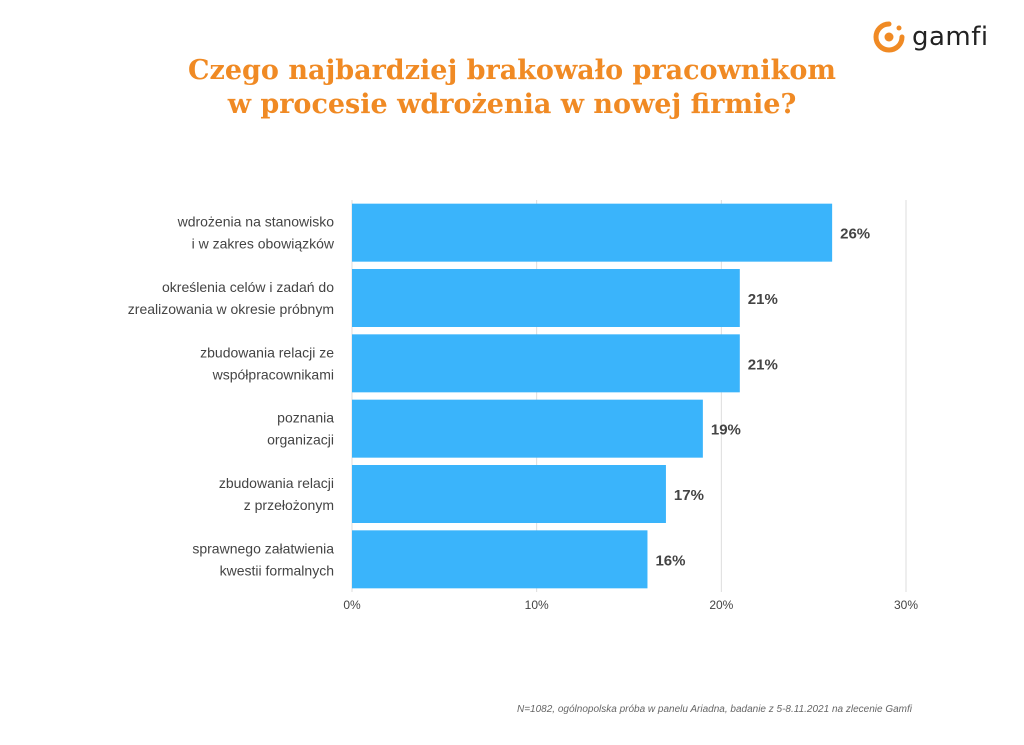 This screenshot has width=1024, height=745. What do you see at coordinates (950, 37) in the screenshot?
I see `brand-name: gamfi` at bounding box center [950, 37].